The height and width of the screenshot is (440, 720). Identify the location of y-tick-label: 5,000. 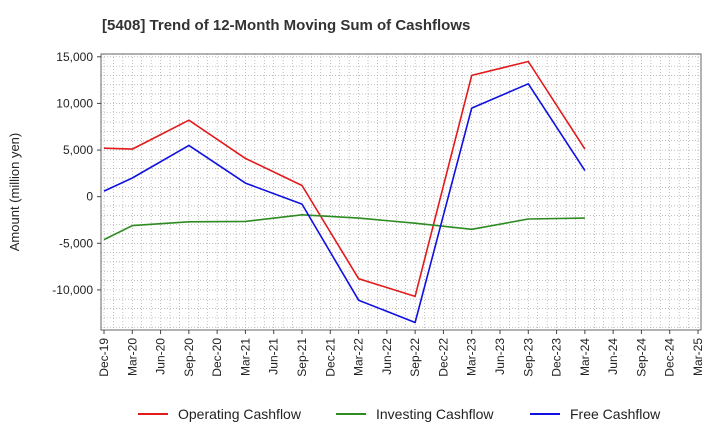
(78, 150).